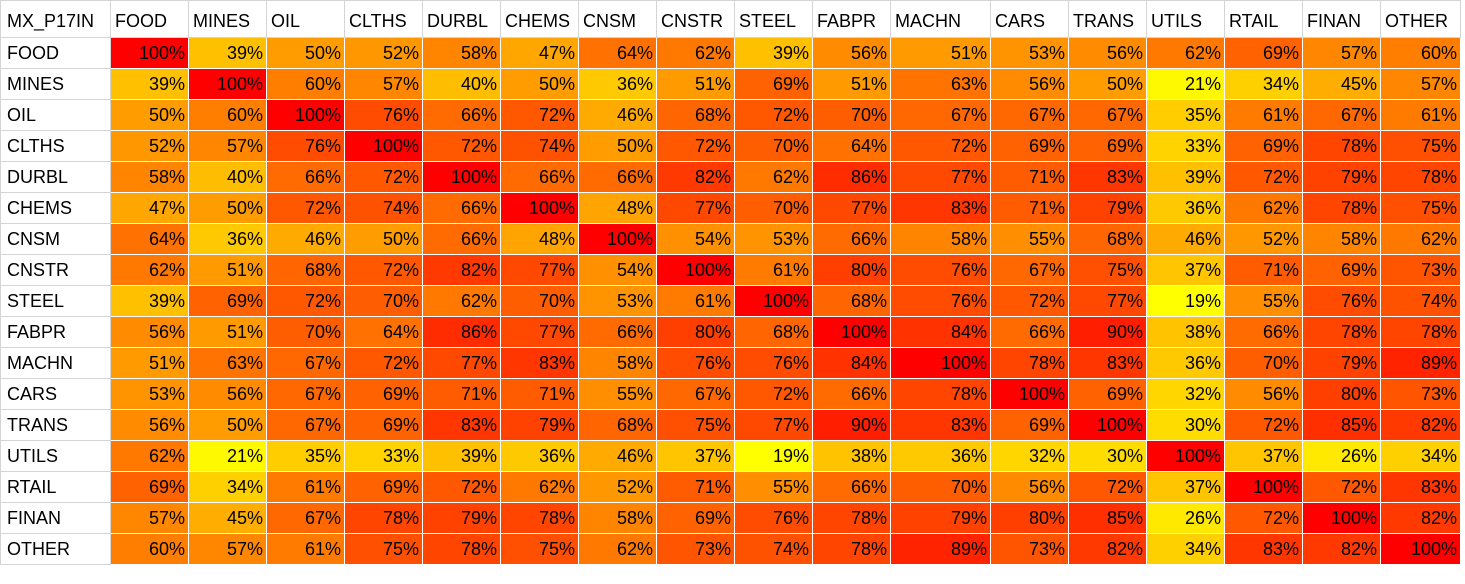 The height and width of the screenshot is (584, 1465). I want to click on column-header-utils: UTILS, so click(1185, 19).